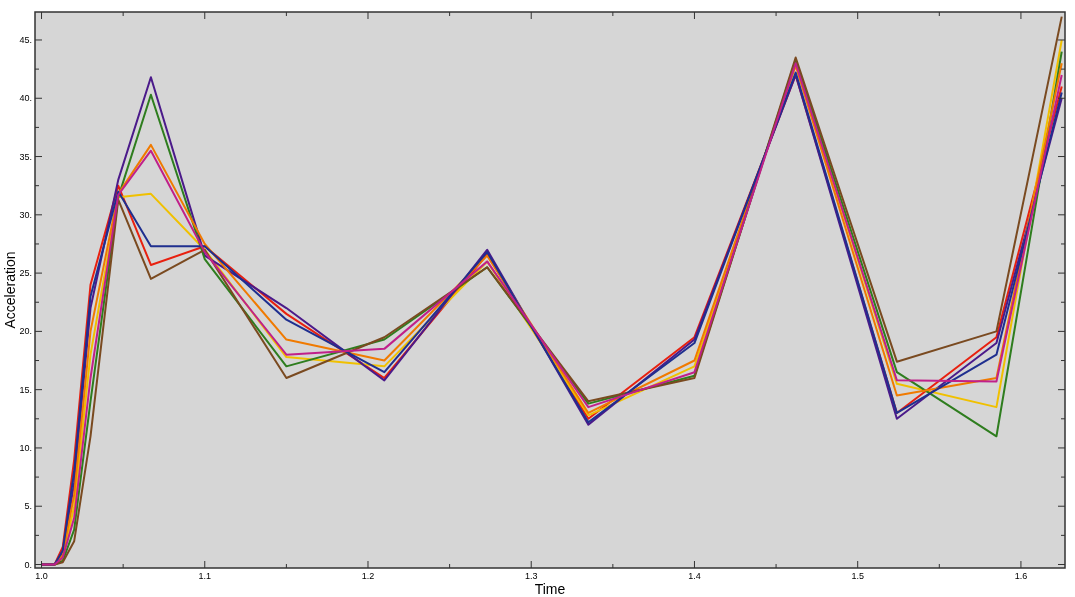 The image size is (1075, 597). What do you see at coordinates (25, 273) in the screenshot?
I see `y-tick-label: 25.` at bounding box center [25, 273].